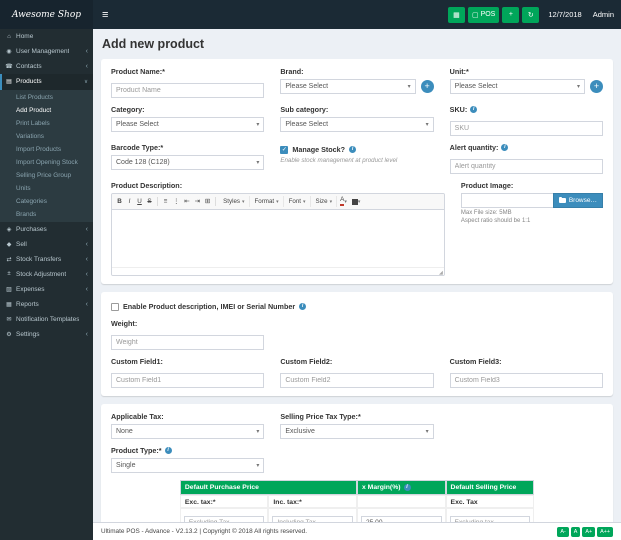 The width and height of the screenshot is (621, 540). I want to click on alert-quantity-input, so click(526, 166).